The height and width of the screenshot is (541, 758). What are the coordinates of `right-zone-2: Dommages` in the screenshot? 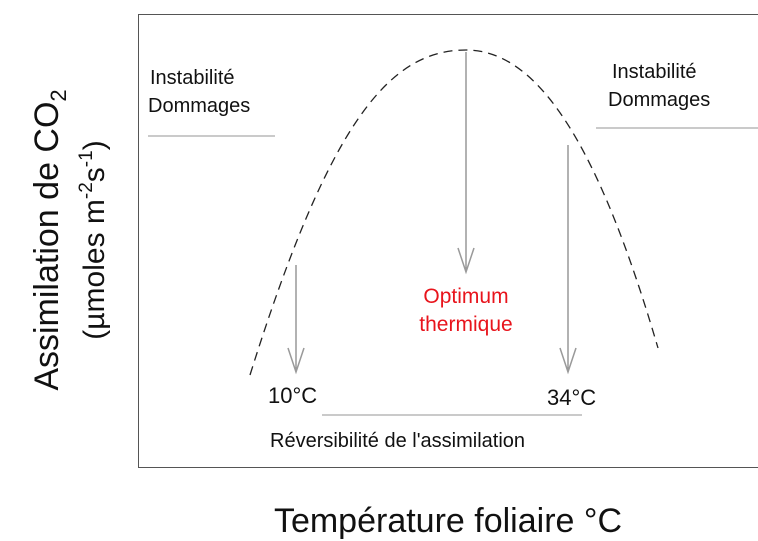 It's located at (659, 100).